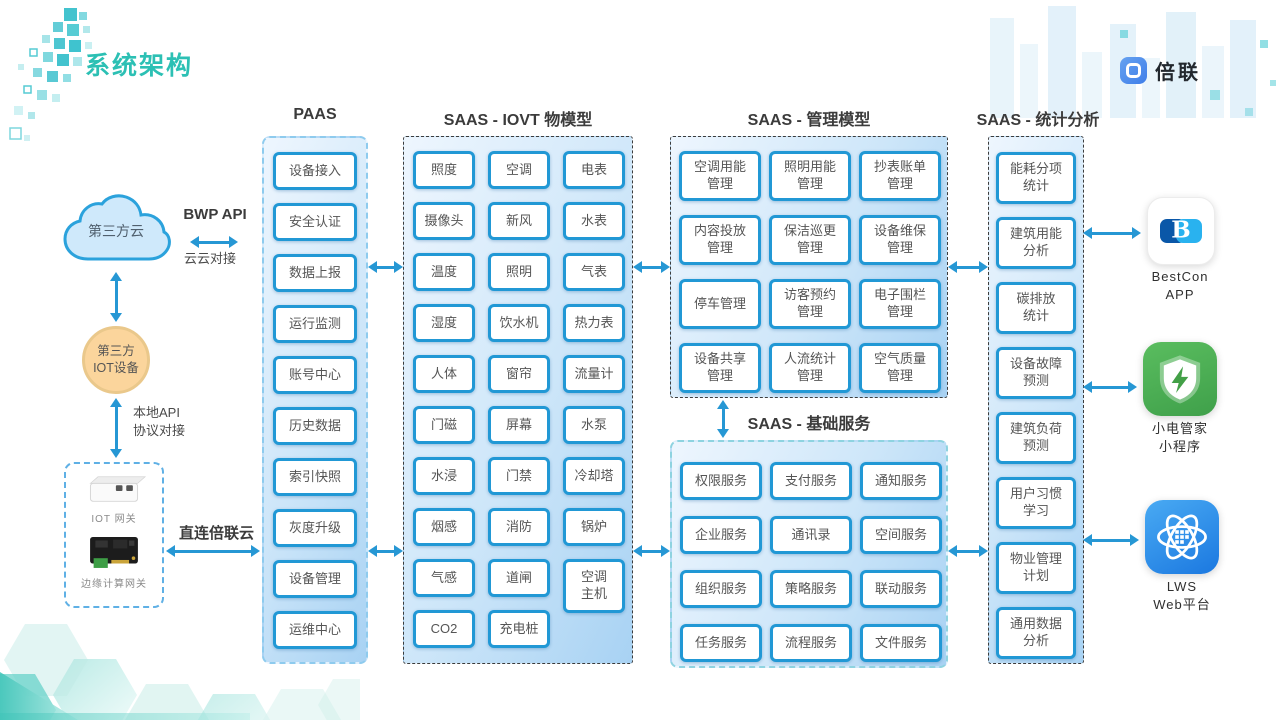  Describe the element at coordinates (594, 221) in the screenshot. I see `iovt-box: 水表` at that location.